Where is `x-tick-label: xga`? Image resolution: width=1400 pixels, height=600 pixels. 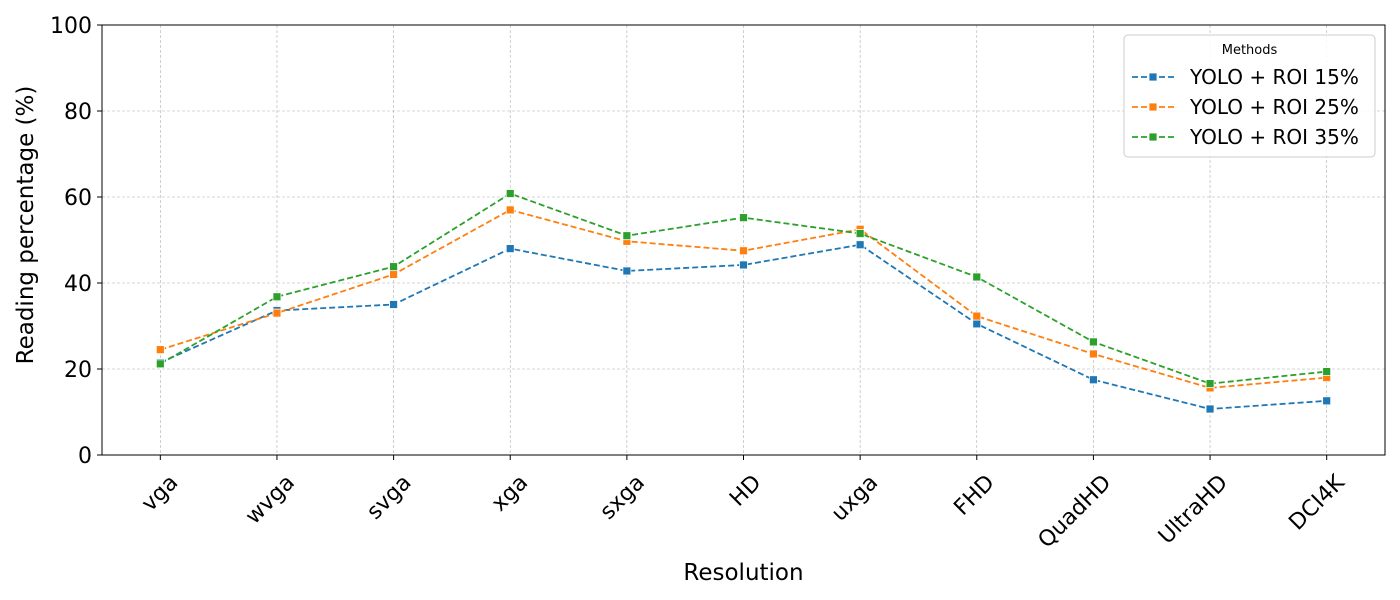 x-tick-label: xga is located at coordinates (510, 493).